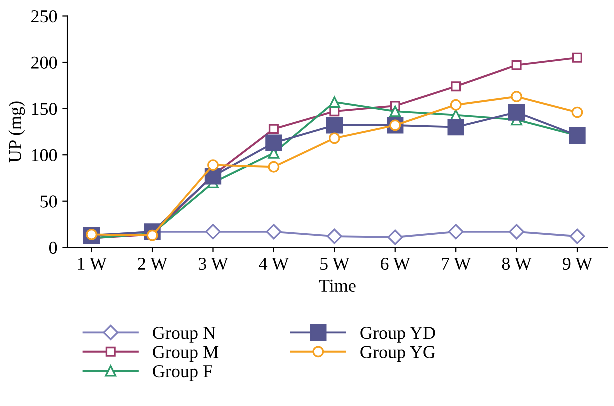 This screenshot has height=406, width=614. Describe the element at coordinates (335, 264) in the screenshot. I see `x-tick-label: 5 W` at that location.